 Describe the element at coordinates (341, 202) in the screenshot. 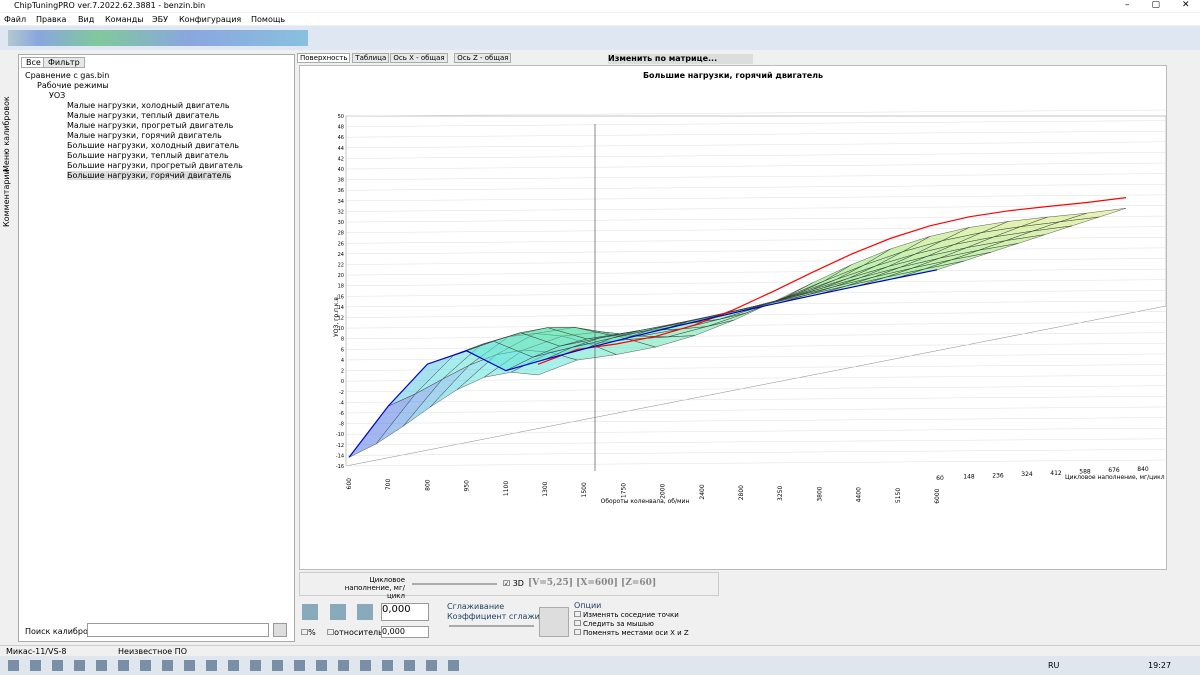

I see `y-tick-label: 34` at that location.